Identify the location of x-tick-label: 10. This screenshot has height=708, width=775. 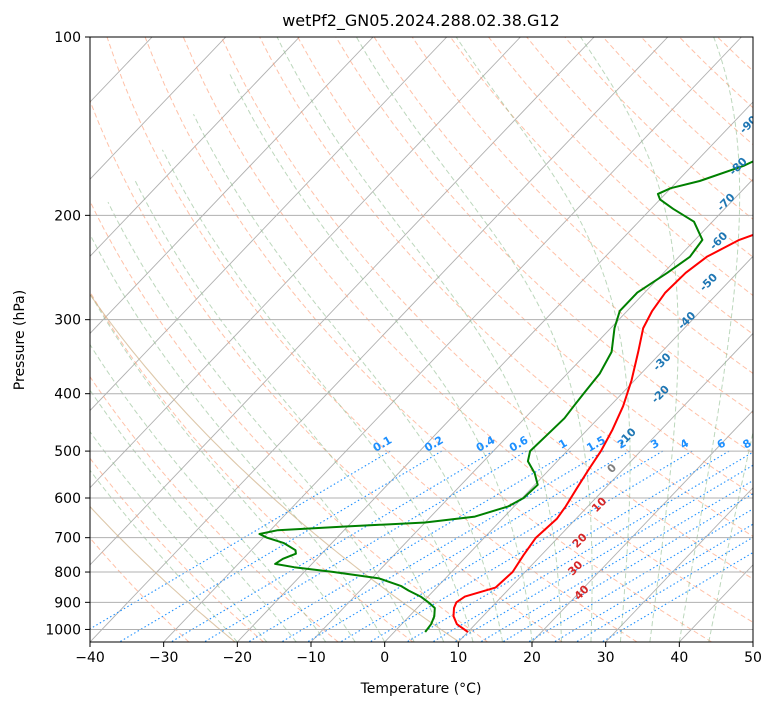
(458, 658).